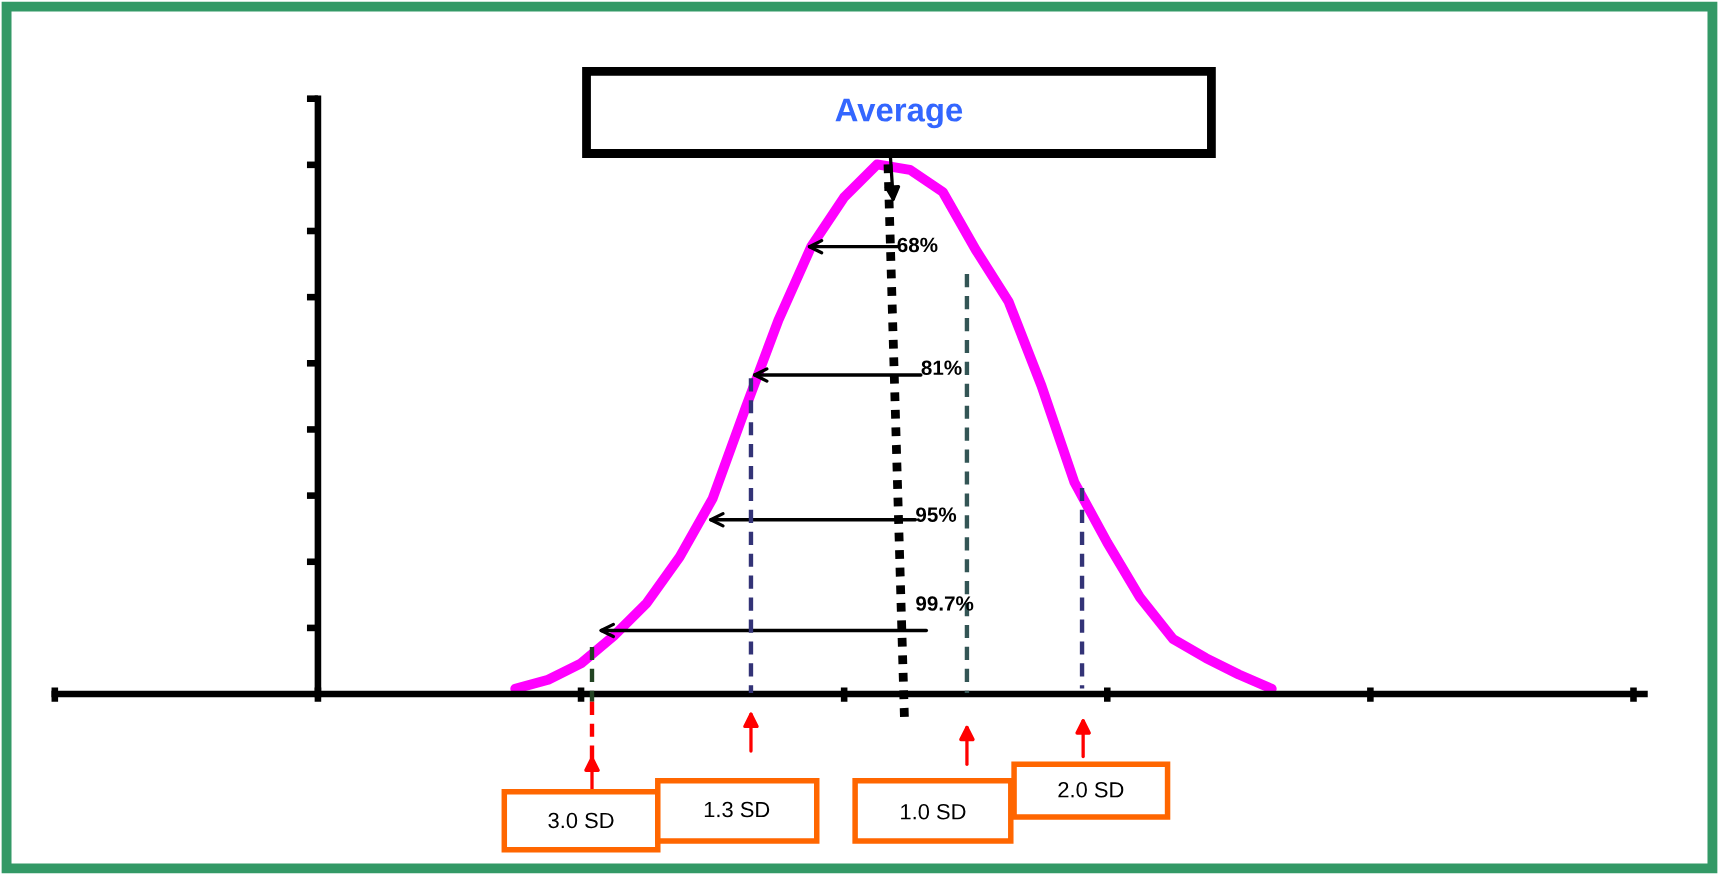  Describe the element at coordinates (941, 368) in the screenshot. I see `annotation: 81%` at that location.